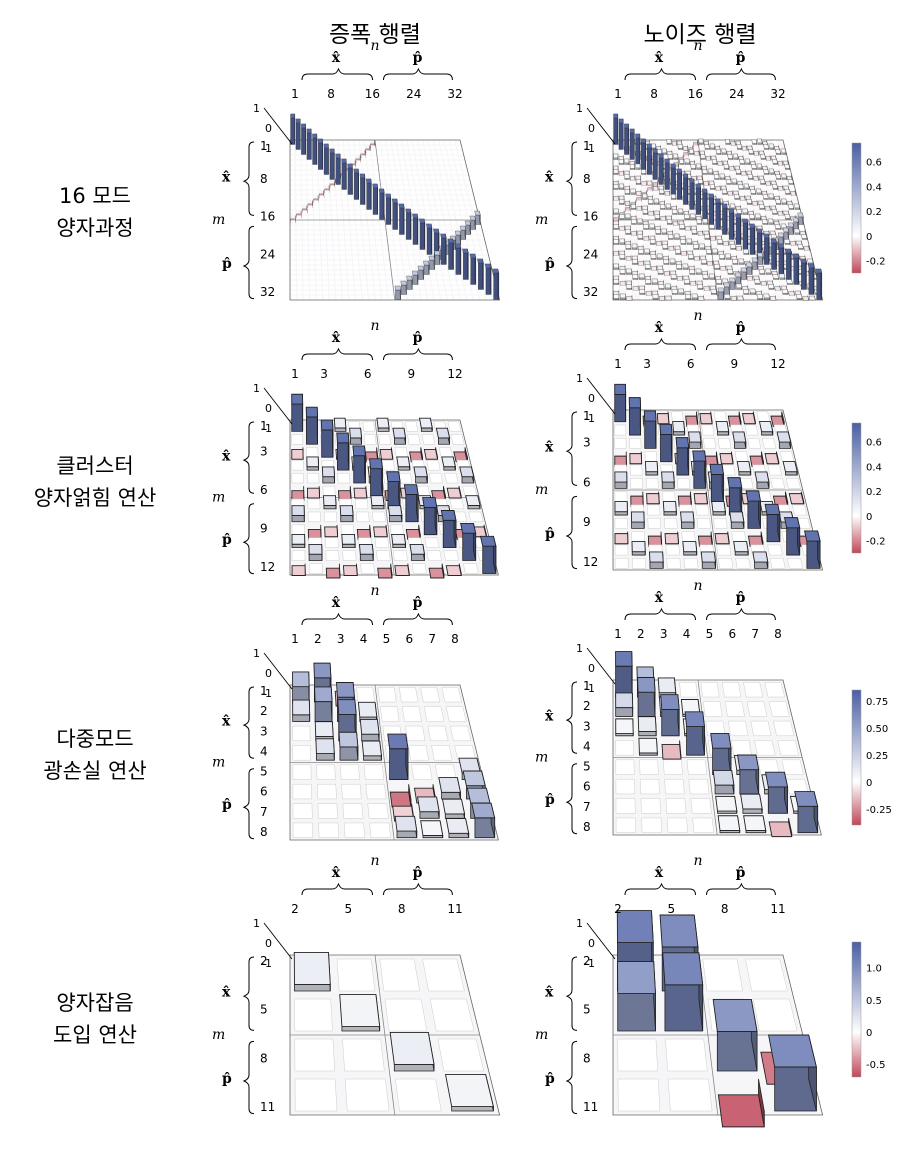 The width and height of the screenshot is (900, 1158). I want to click on left-tick-label: 32, so click(267, 292).